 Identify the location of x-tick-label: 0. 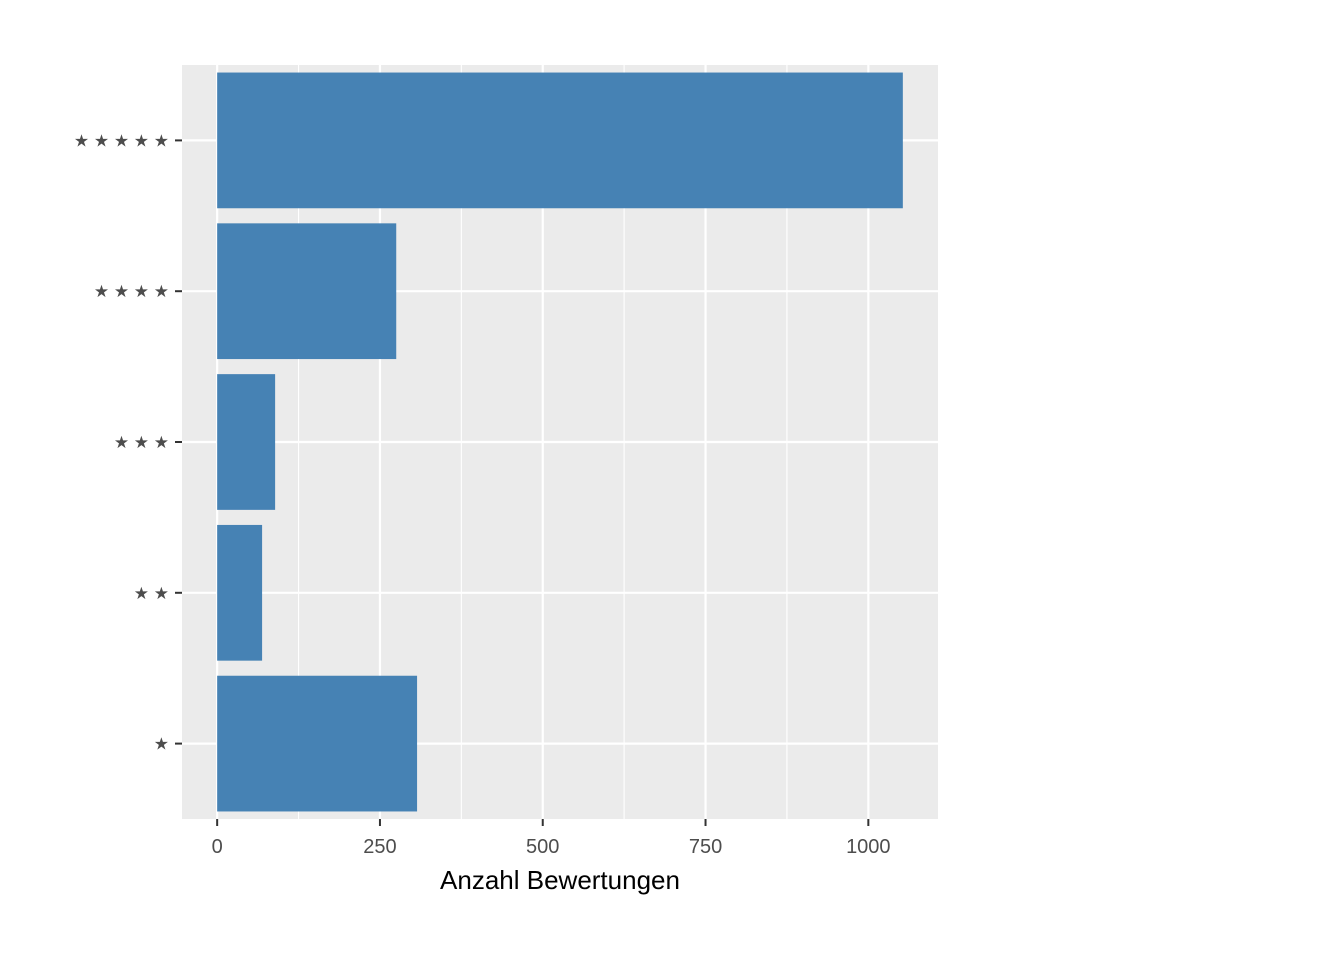
(217, 847).